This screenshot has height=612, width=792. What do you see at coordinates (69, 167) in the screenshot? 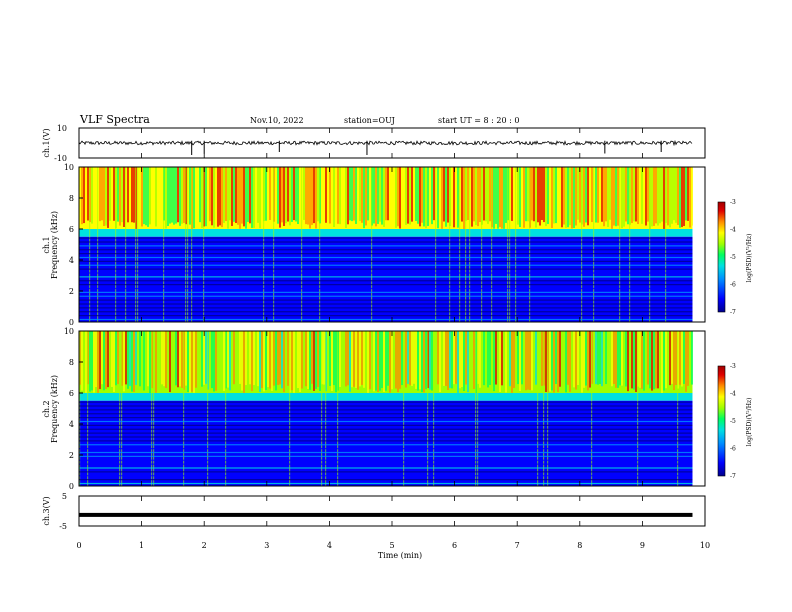
I see `ytick-label: 10` at bounding box center [69, 167].